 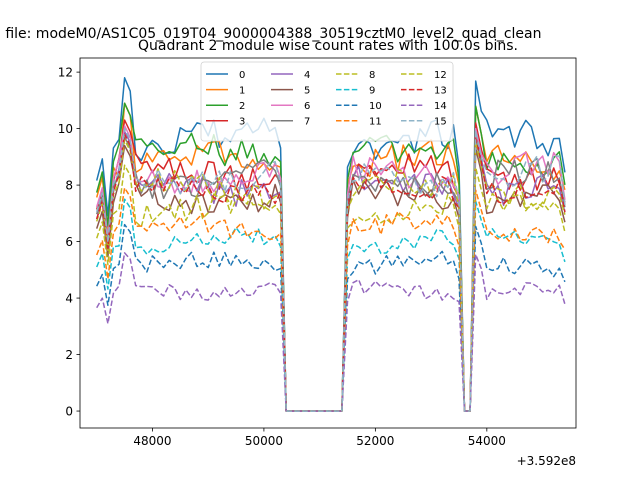 I want to click on legend-box, so click(x=327, y=101).